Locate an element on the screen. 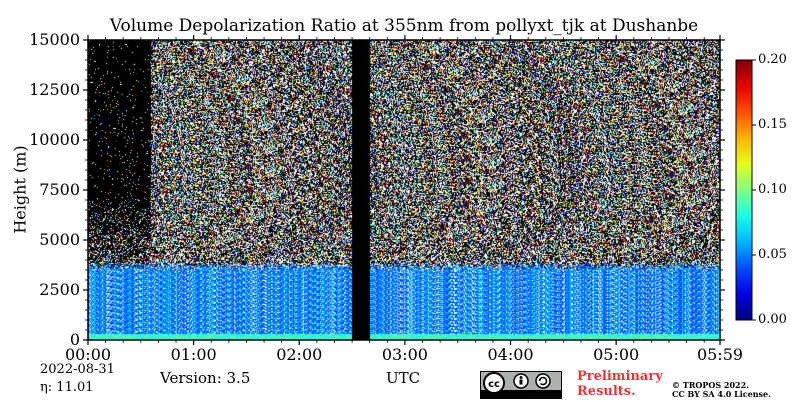  y-tick-label: 0 is located at coordinates (74, 339).